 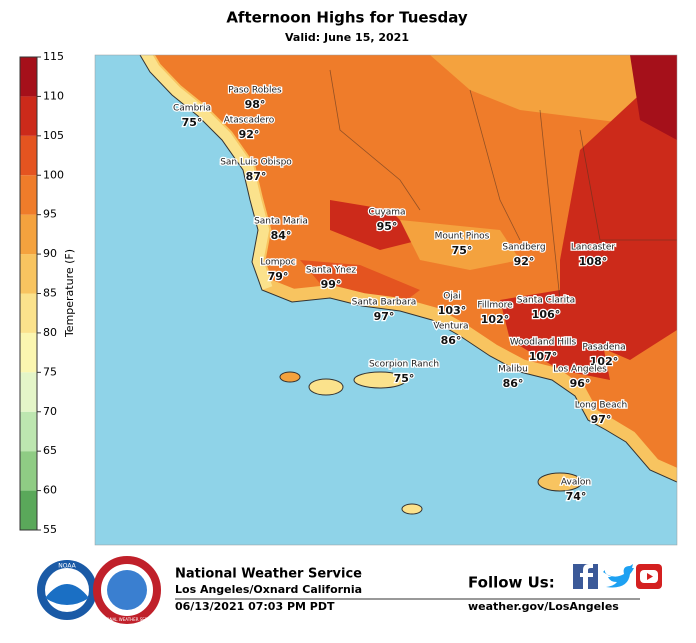 I want to click on colorbar-tick-label: 75, so click(x=50, y=371).